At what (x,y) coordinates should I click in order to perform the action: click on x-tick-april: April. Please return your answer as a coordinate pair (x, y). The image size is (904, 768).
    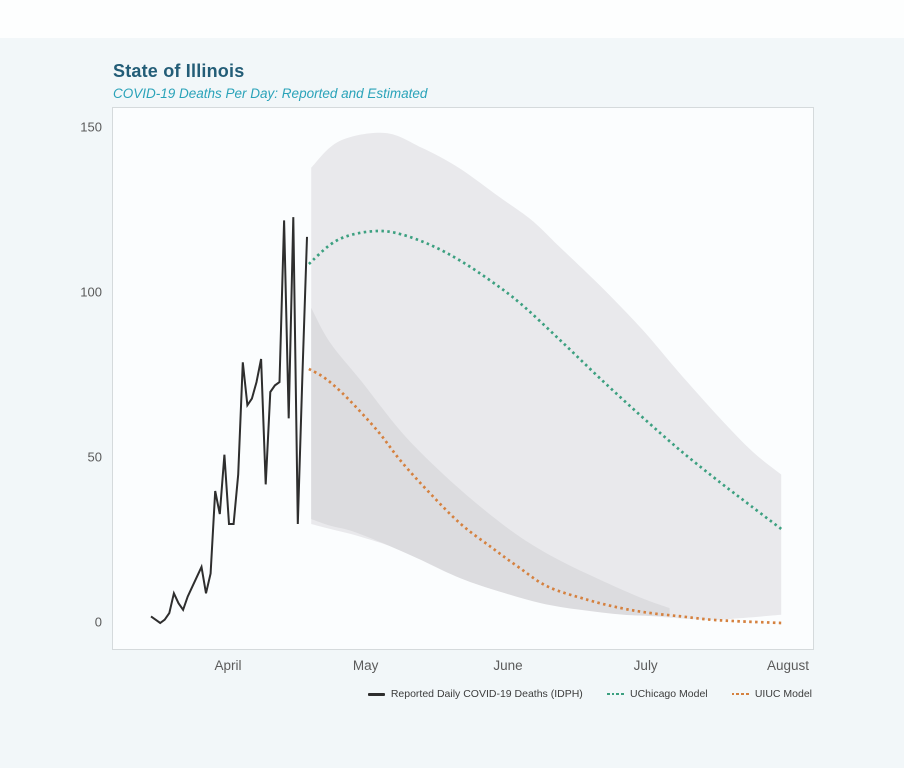
    Looking at the image, I should click on (228, 665).